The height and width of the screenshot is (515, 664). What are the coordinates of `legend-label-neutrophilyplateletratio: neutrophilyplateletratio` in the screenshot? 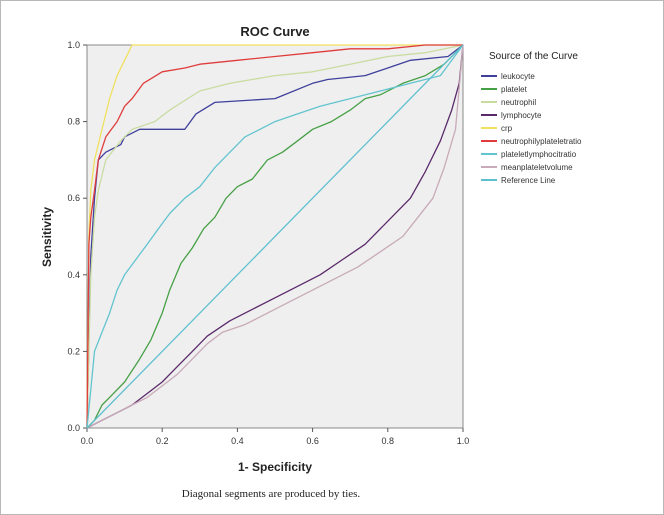 It's located at (541, 141).